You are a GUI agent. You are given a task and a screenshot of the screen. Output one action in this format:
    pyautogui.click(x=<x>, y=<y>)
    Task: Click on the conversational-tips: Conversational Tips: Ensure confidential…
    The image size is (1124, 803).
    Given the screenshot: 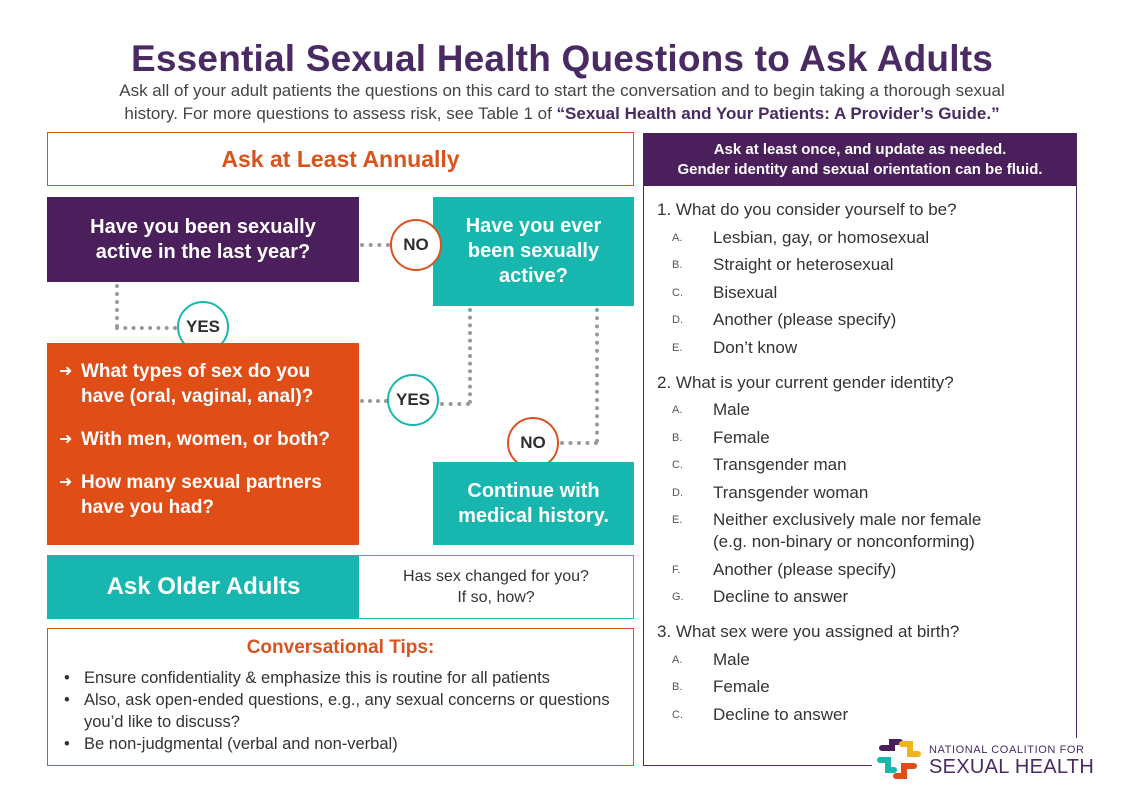 What is the action you would take?
    pyautogui.click(x=340, y=697)
    